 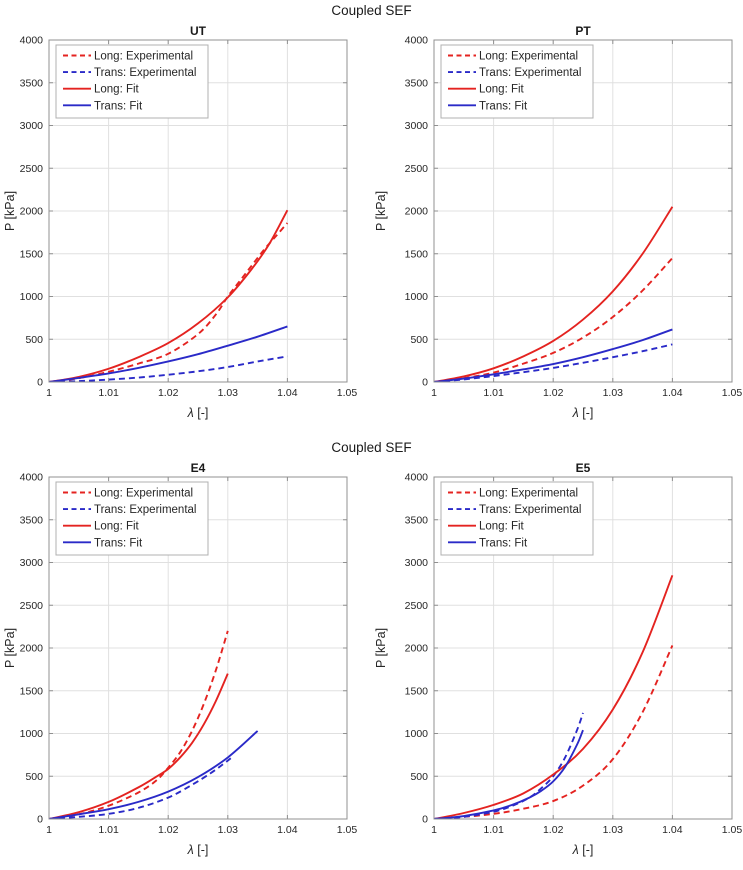 I want to click on svg-text: 4000, so click(x=417, y=478).